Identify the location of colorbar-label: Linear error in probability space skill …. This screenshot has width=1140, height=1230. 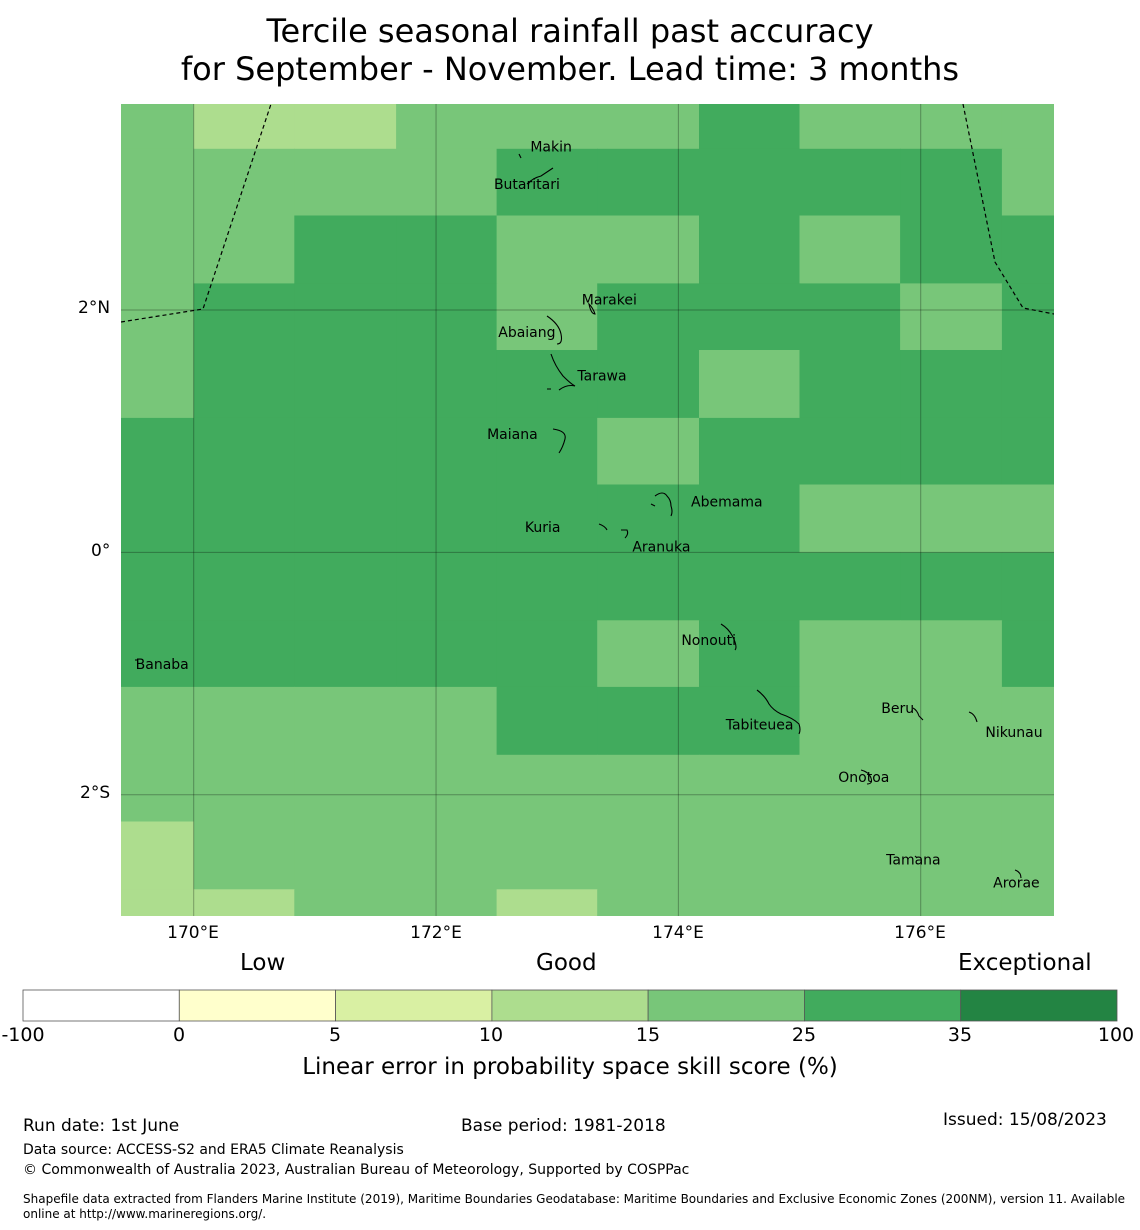
(570, 1067).